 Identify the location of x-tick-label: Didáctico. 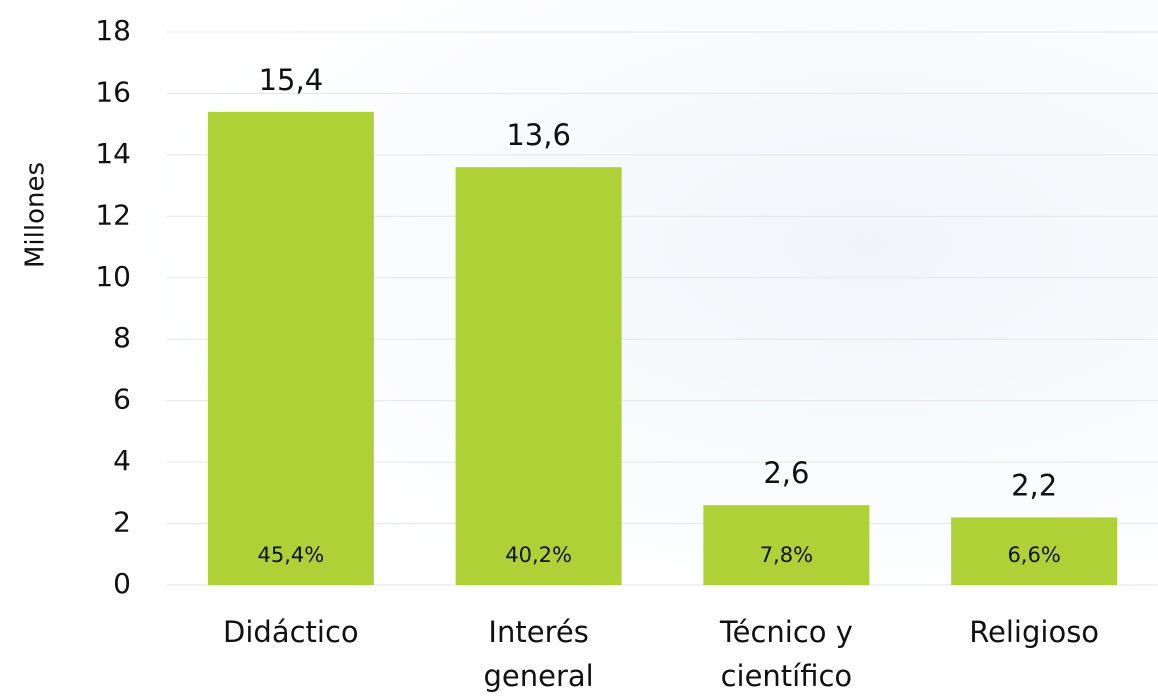
(291, 632).